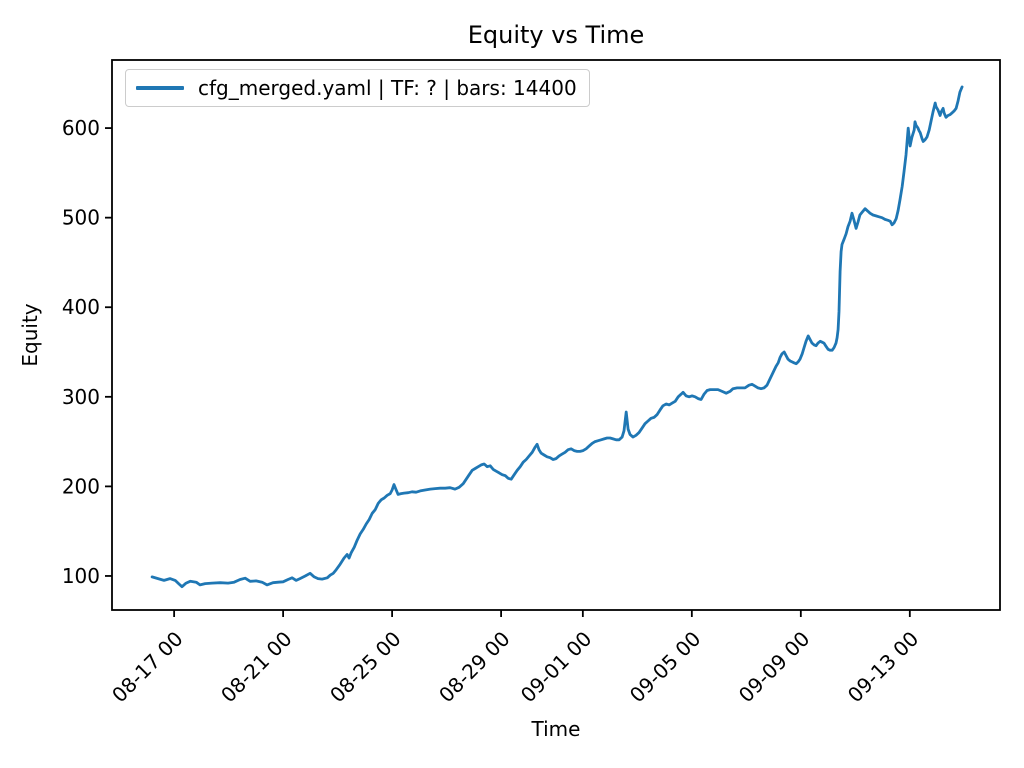  Describe the element at coordinates (81, 307) in the screenshot. I see `y-tick-label: 400` at that location.